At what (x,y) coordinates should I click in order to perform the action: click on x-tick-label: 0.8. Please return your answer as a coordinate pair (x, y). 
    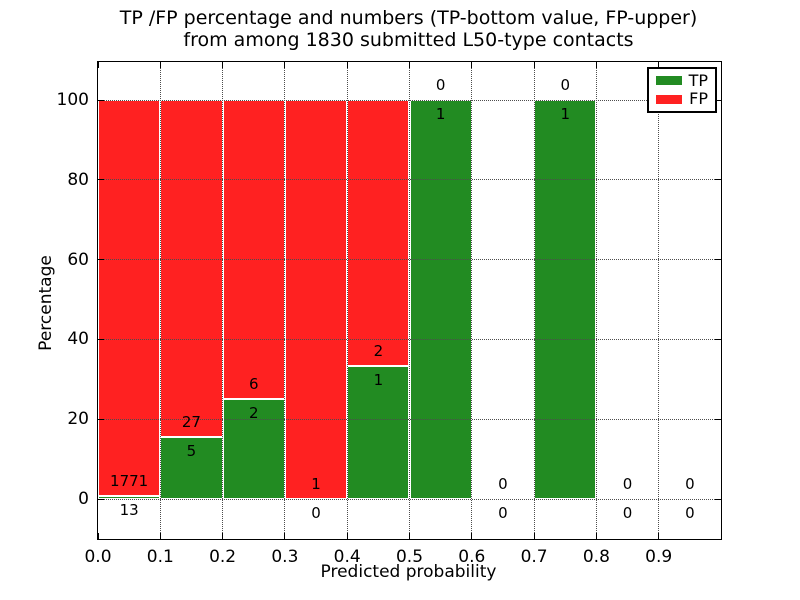
    Looking at the image, I should click on (596, 557).